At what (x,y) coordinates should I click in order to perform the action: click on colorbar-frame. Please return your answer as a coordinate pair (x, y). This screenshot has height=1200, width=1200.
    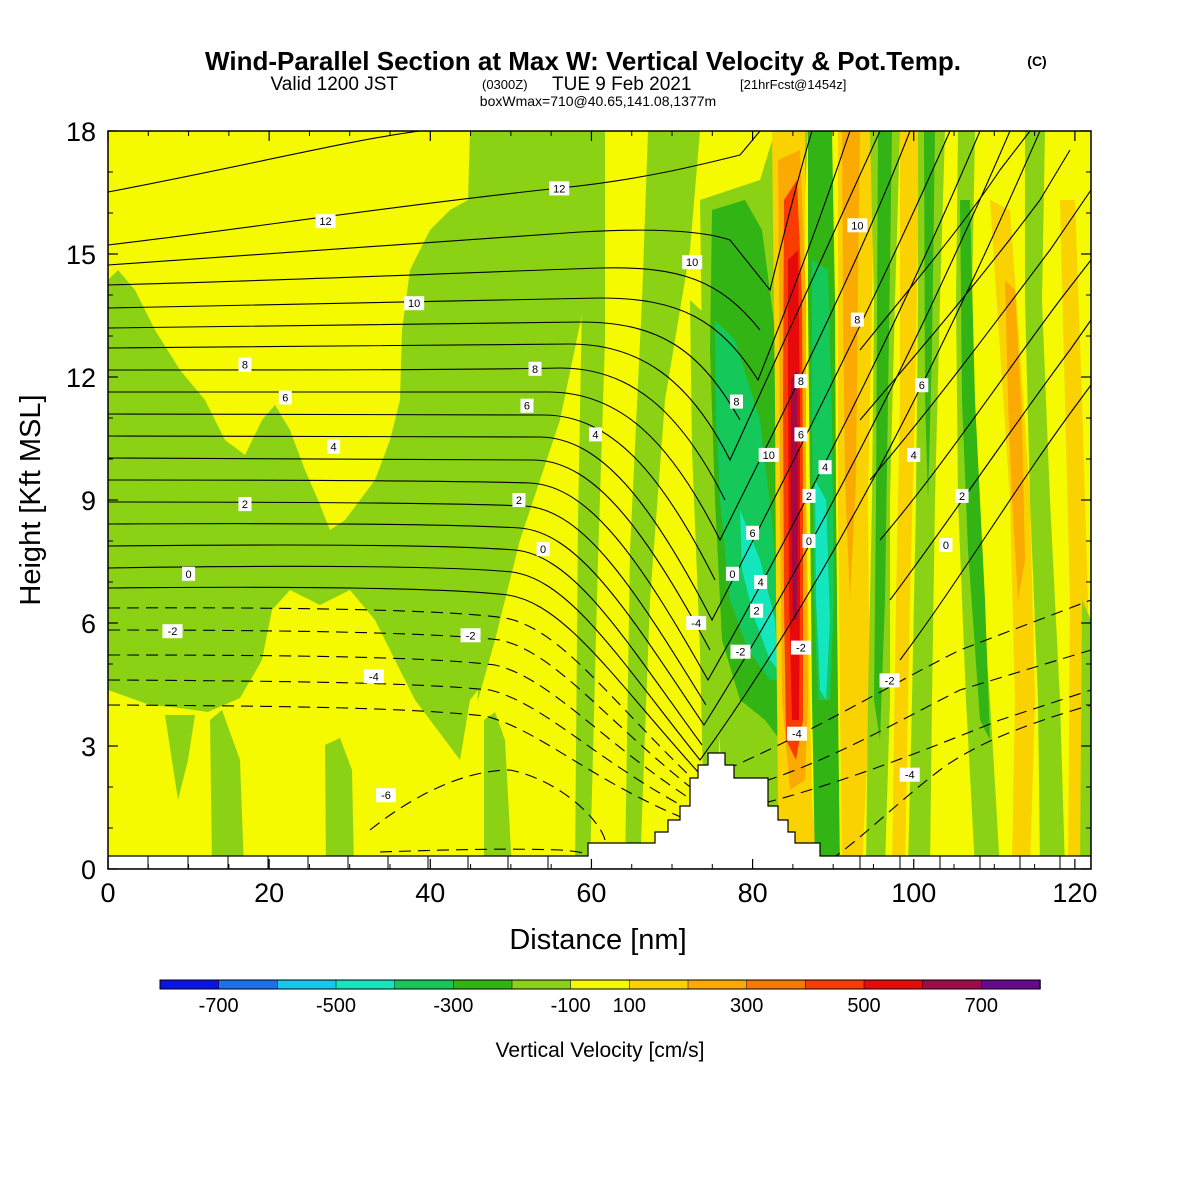
    Looking at the image, I should click on (600, 984).